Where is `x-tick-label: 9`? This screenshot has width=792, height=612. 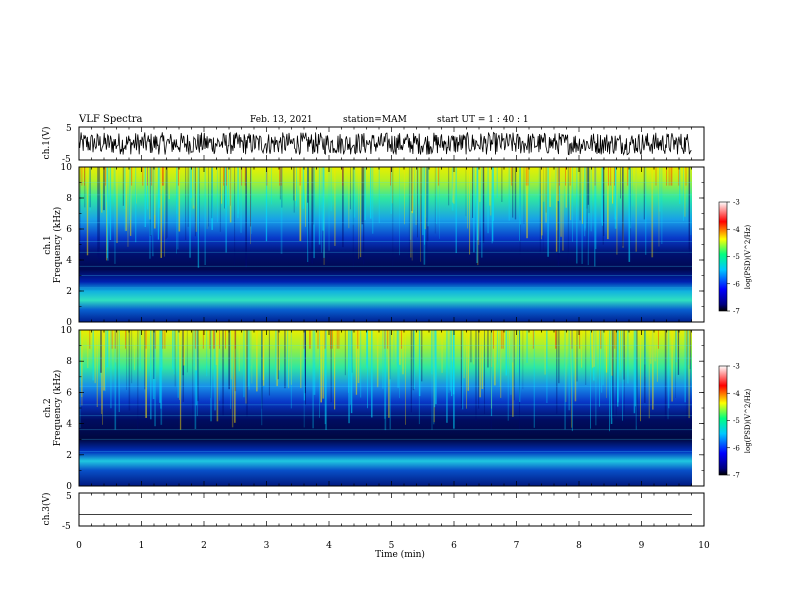
x-tick-label: 9 is located at coordinates (642, 546).